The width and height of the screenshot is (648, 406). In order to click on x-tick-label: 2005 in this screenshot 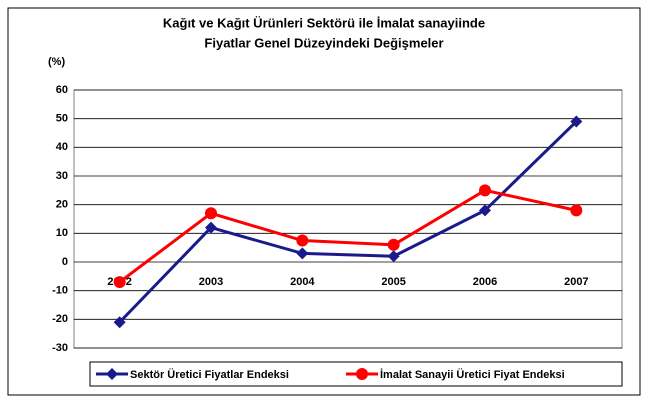, I will do `click(393, 282)`.